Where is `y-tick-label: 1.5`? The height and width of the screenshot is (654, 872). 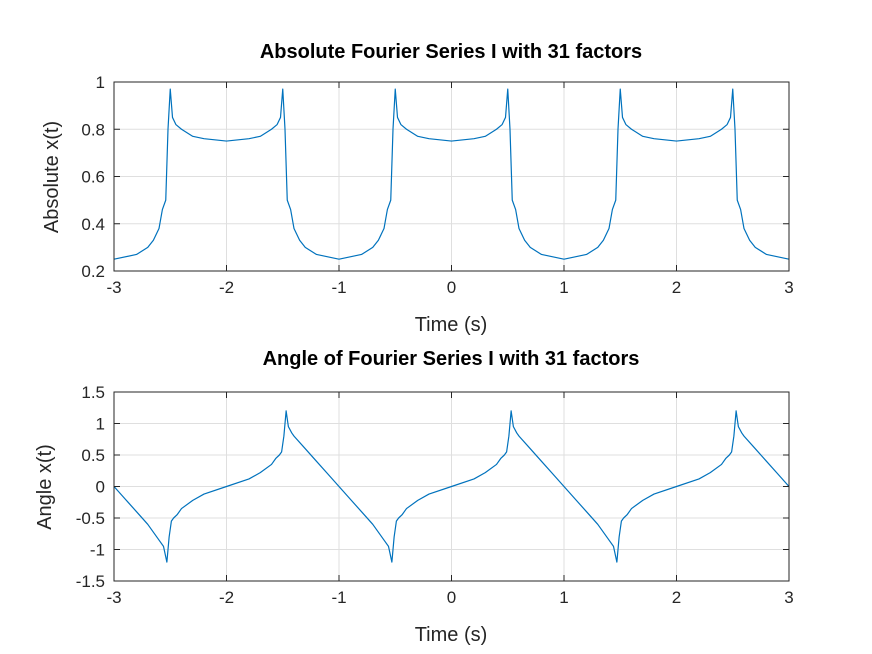 y-tick-label: 1.5 is located at coordinates (93, 392).